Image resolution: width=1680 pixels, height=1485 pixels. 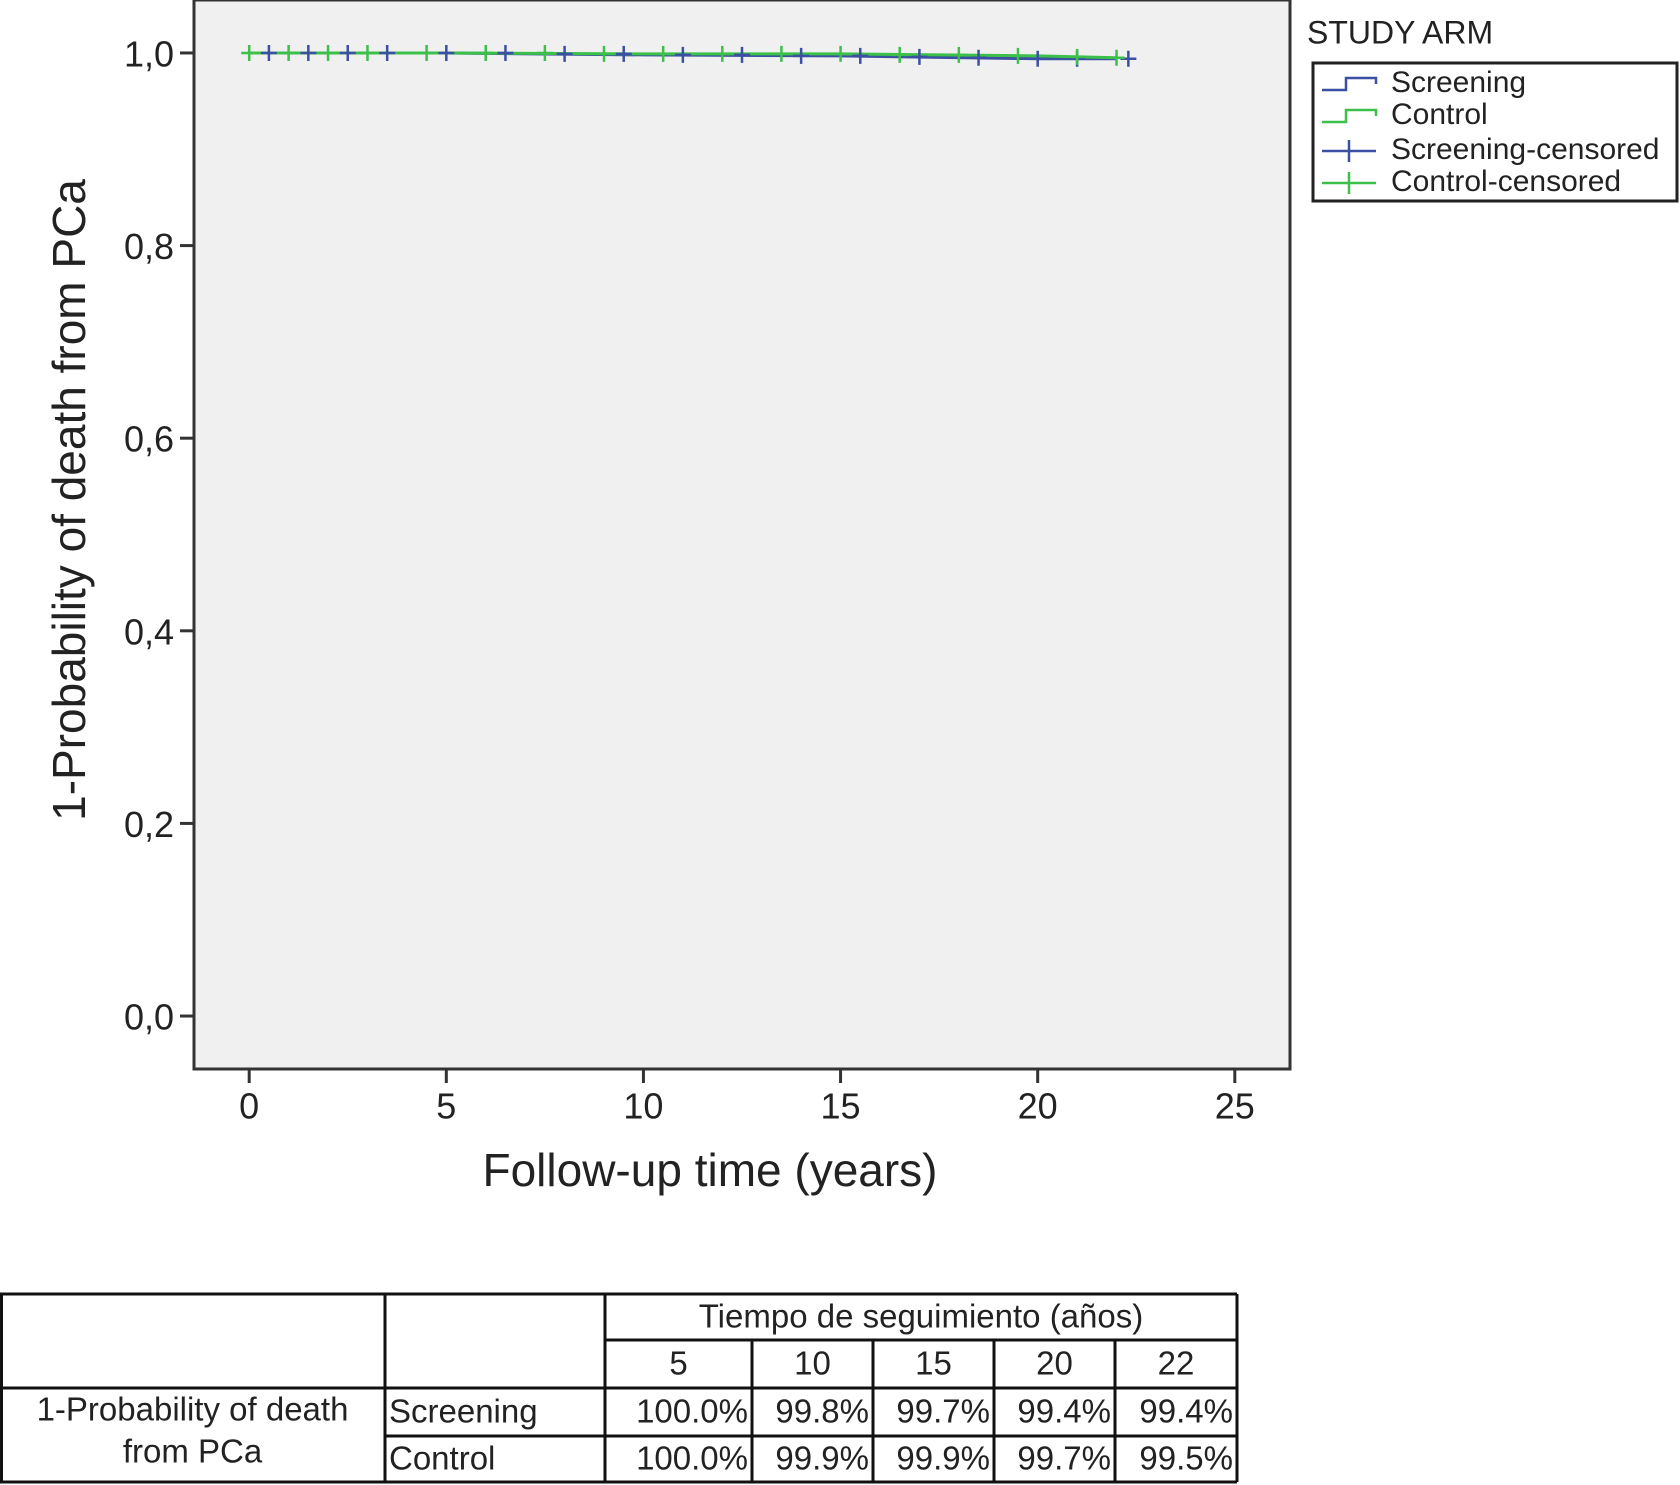 What do you see at coordinates (1176, 1363) in the screenshot?
I see `table-column: 22` at bounding box center [1176, 1363].